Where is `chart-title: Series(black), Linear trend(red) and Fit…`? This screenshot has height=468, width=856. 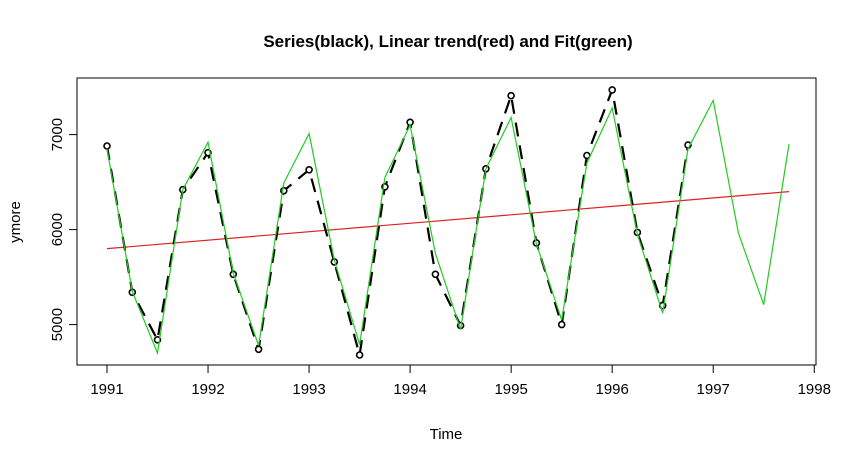 chart-title: Series(black), Linear trend(red) and Fit… is located at coordinates (447, 41).